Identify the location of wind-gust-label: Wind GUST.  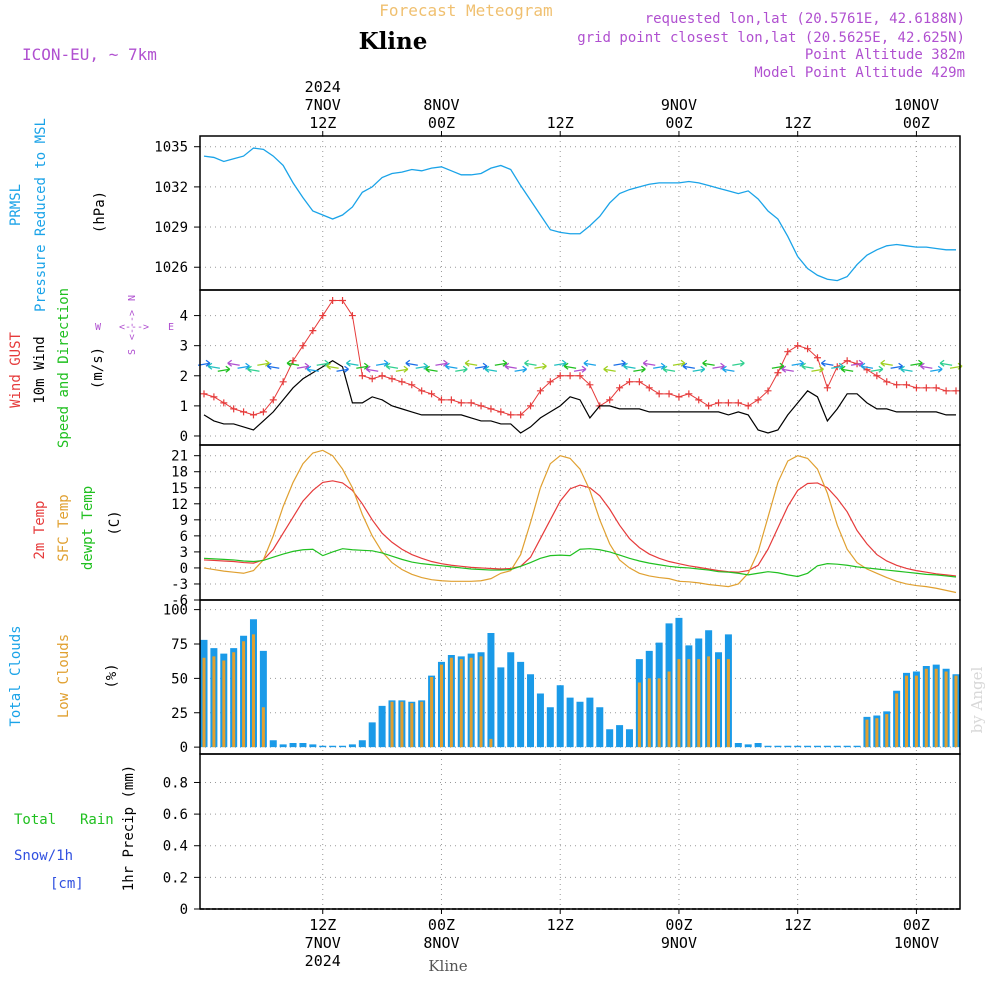
(16, 370).